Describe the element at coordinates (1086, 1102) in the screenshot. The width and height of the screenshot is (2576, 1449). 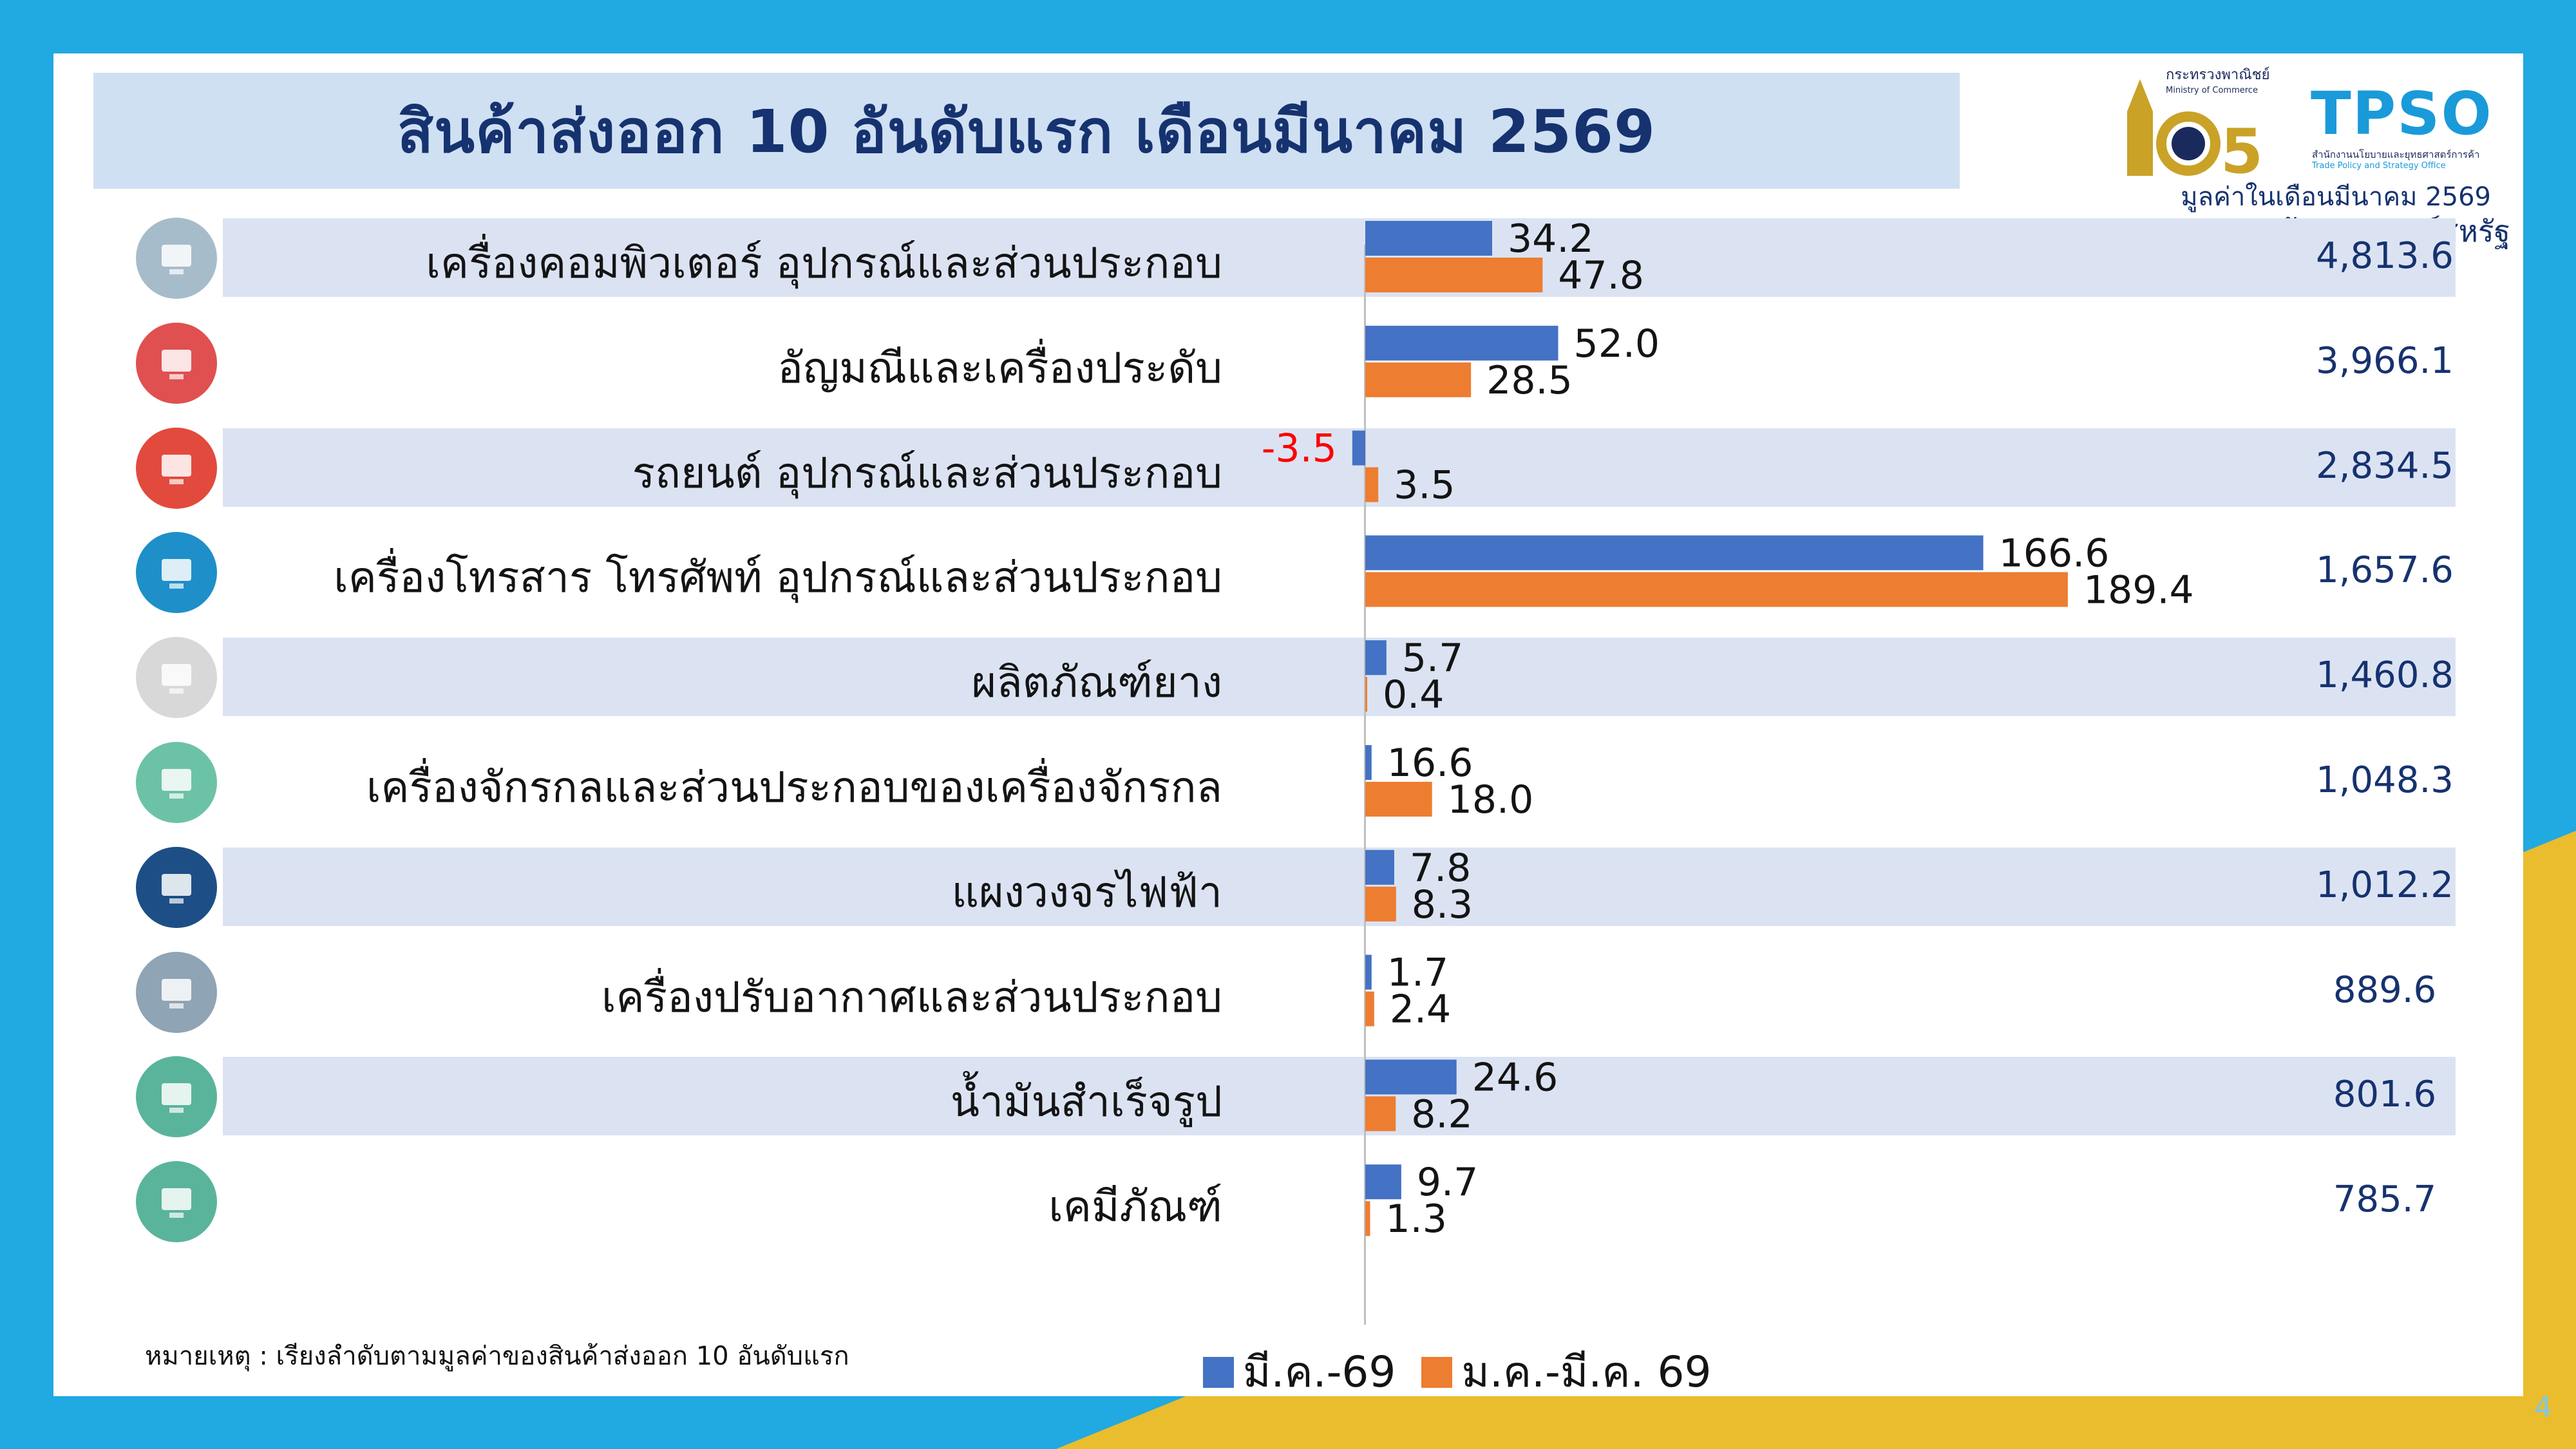
I see `category-label: น้ำมันสำเร็จรูป` at that location.